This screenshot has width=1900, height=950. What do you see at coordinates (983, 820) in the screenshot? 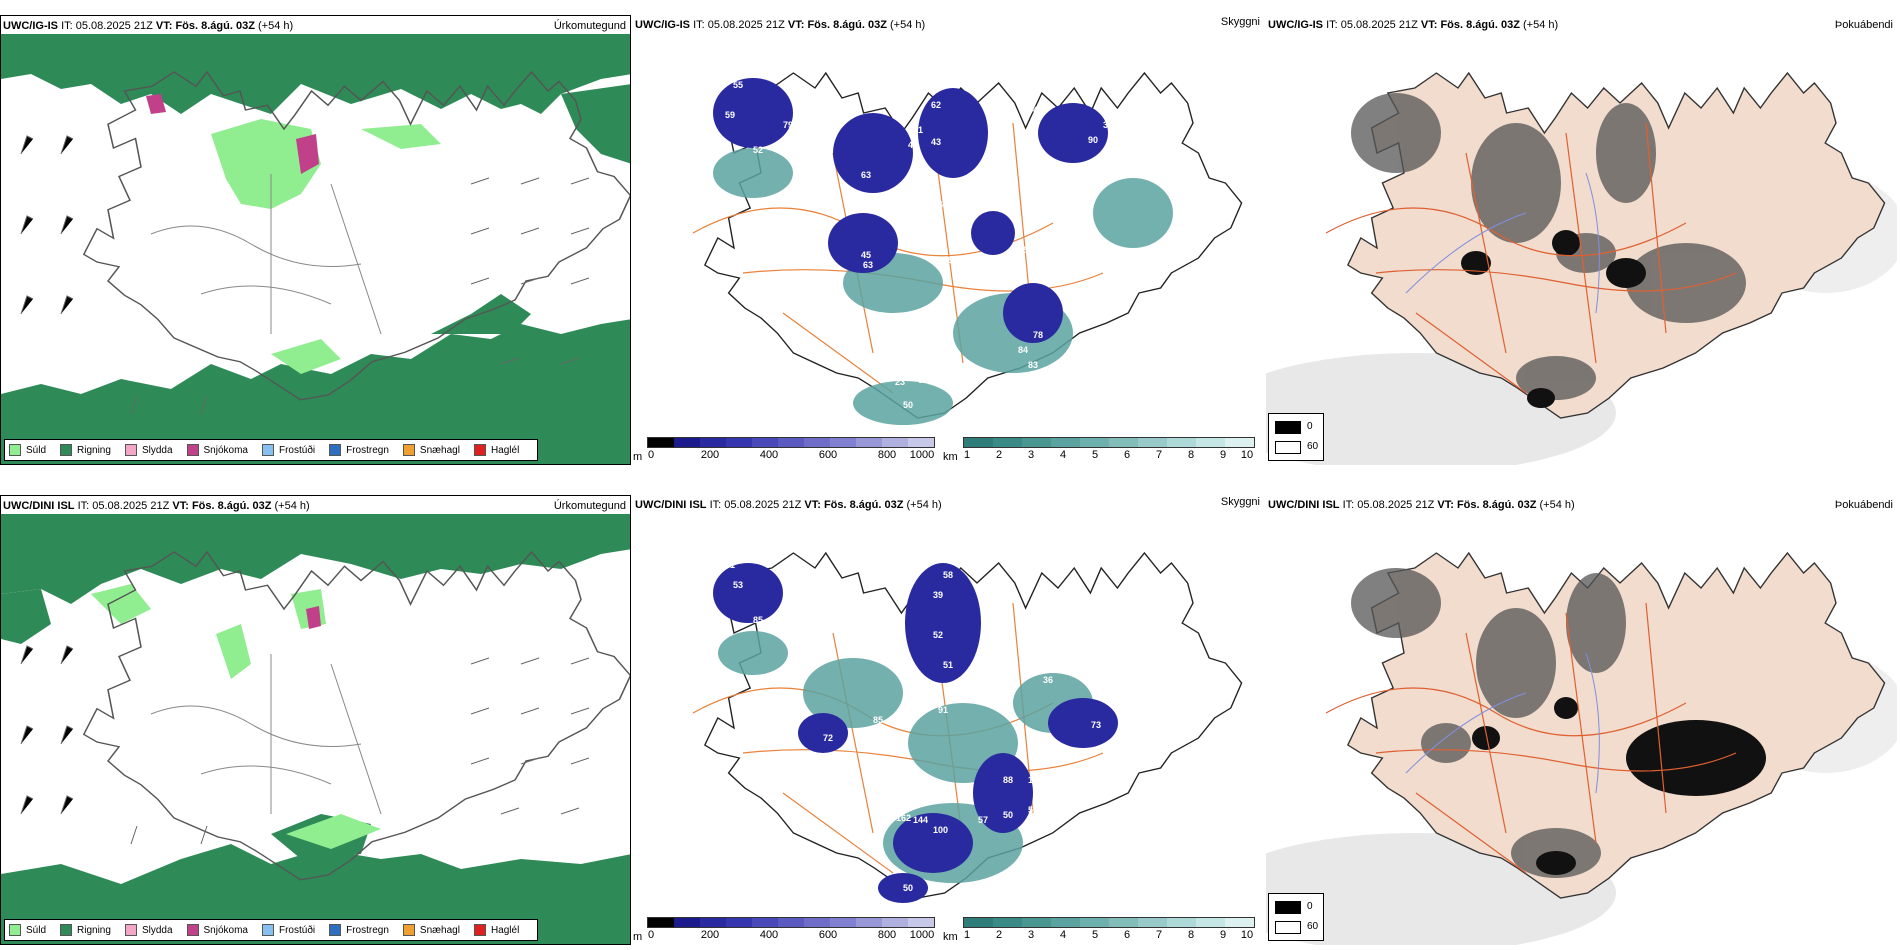
I see `svg-text: 57` at bounding box center [983, 820].